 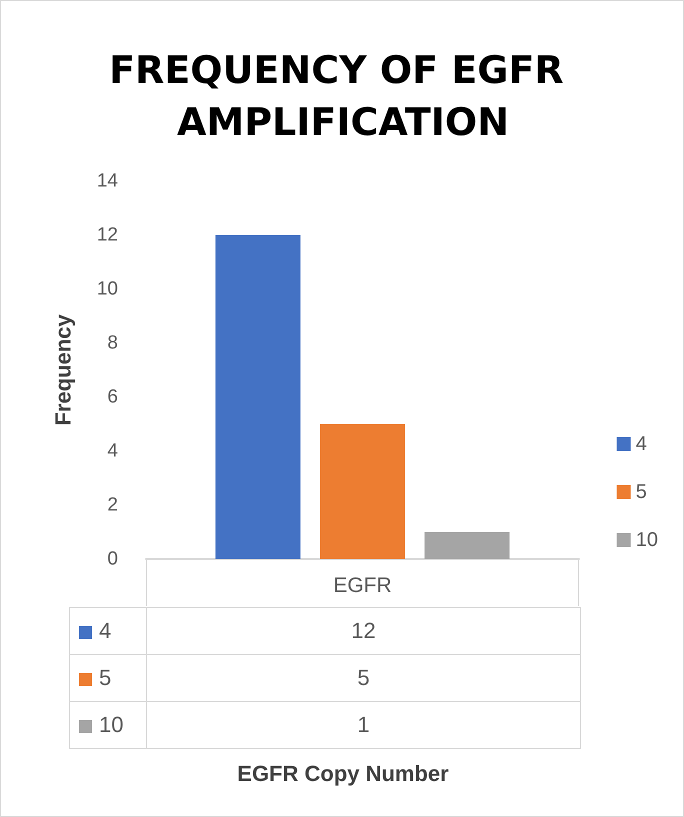 I want to click on chart-title: FREQUENCY OF EGFR AMPLIFICATION, so click(x=343, y=96).